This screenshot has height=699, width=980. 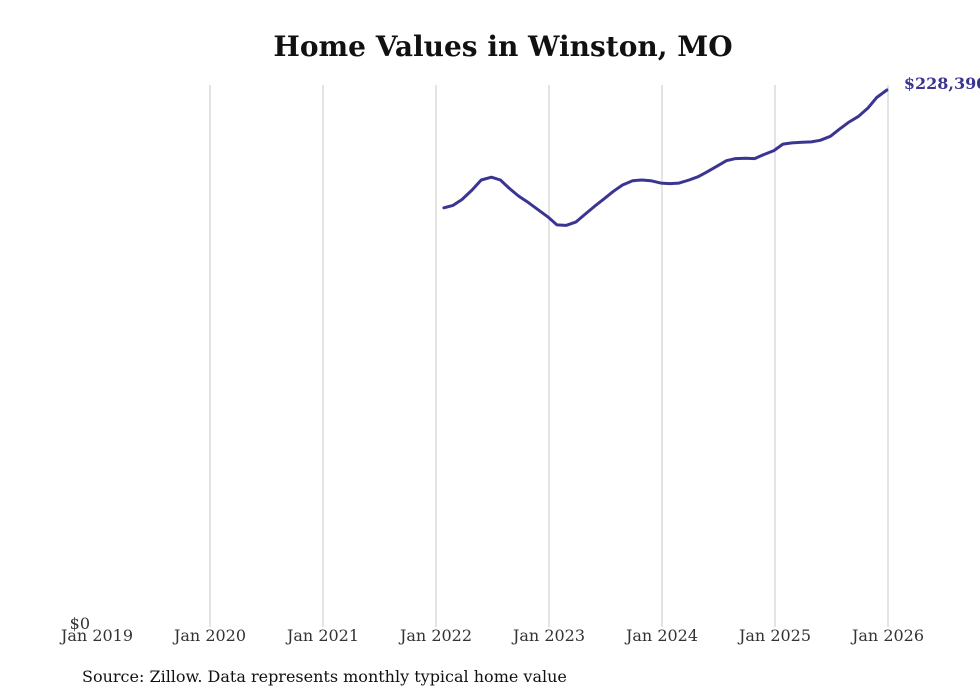 What do you see at coordinates (209, 635) in the screenshot?
I see `x-tick-label: Jan 2020` at bounding box center [209, 635].